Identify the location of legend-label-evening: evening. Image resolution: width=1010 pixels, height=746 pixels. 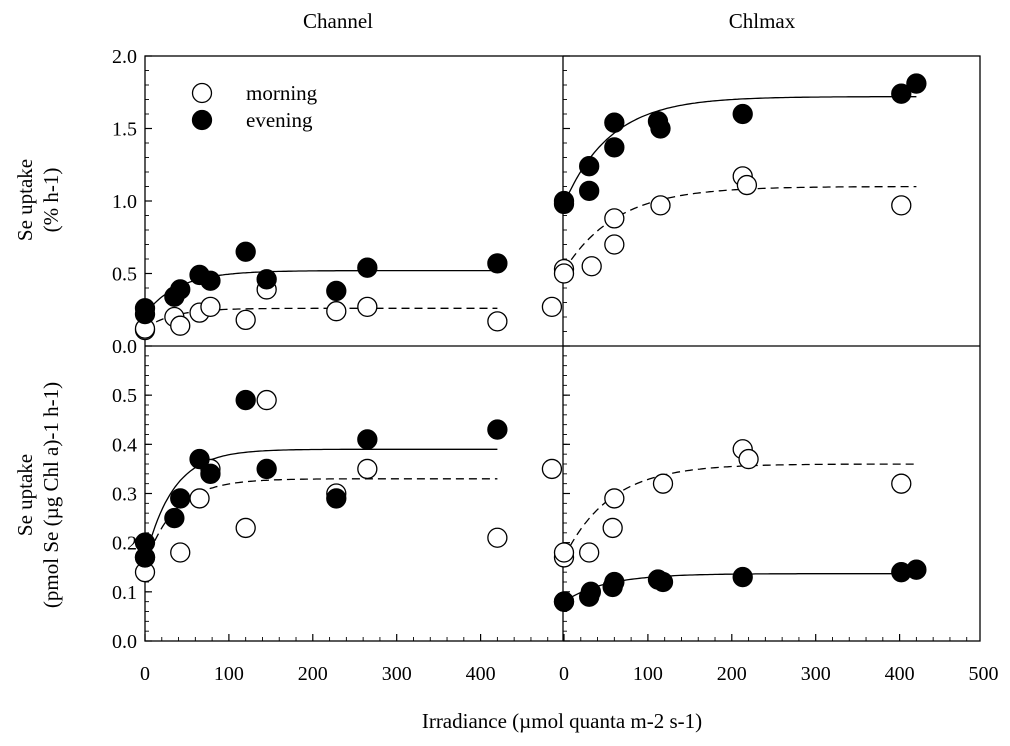
(279, 120).